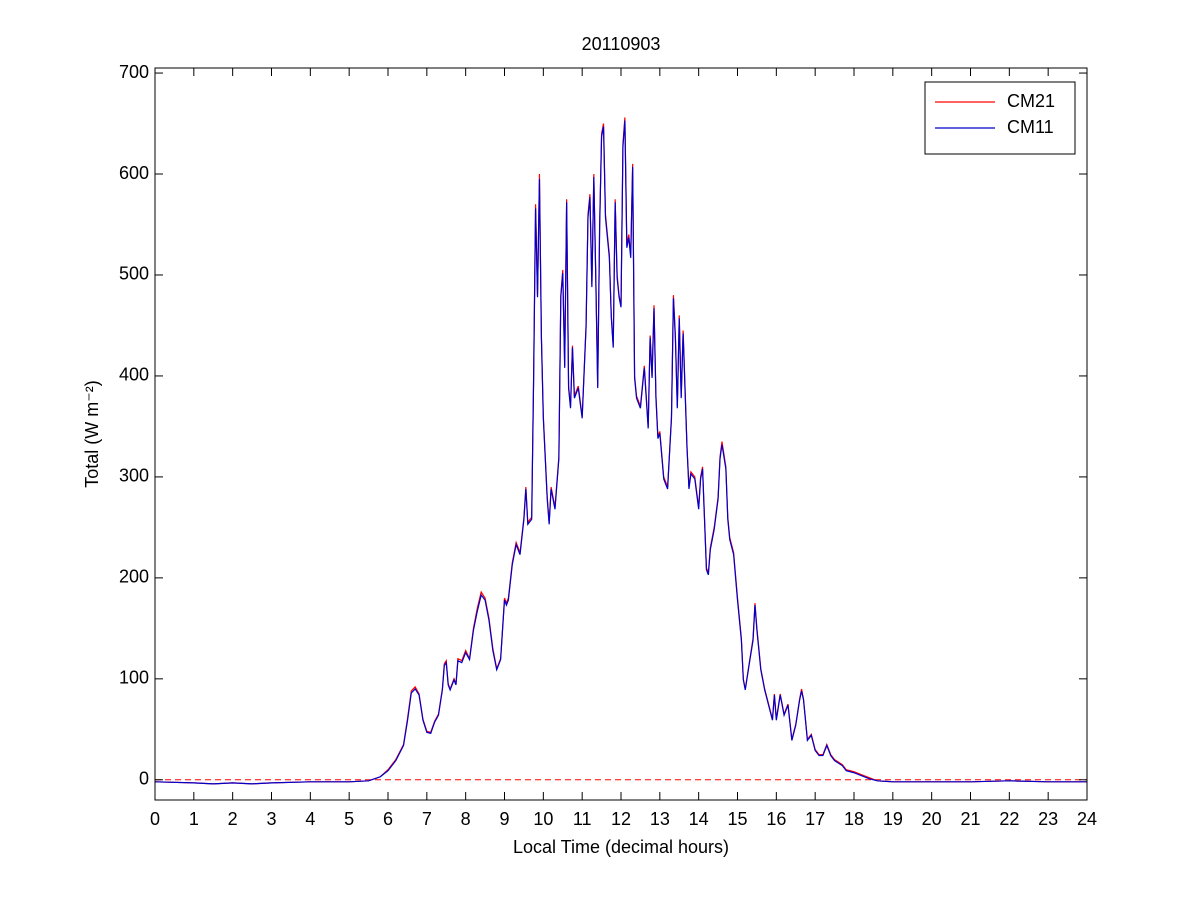 This screenshot has width=1201, height=900. I want to click on x-tick-label: 20, so click(932, 819).